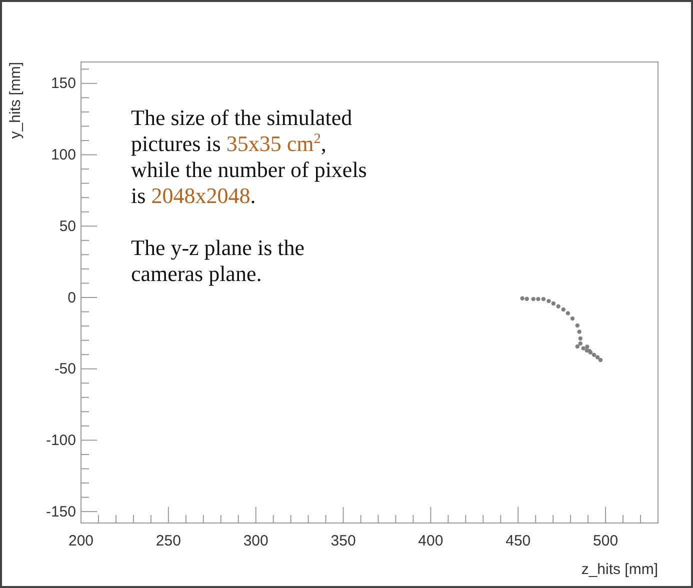 The height and width of the screenshot is (588, 693). What do you see at coordinates (81, 541) in the screenshot?
I see `x-tick-label: 200` at bounding box center [81, 541].